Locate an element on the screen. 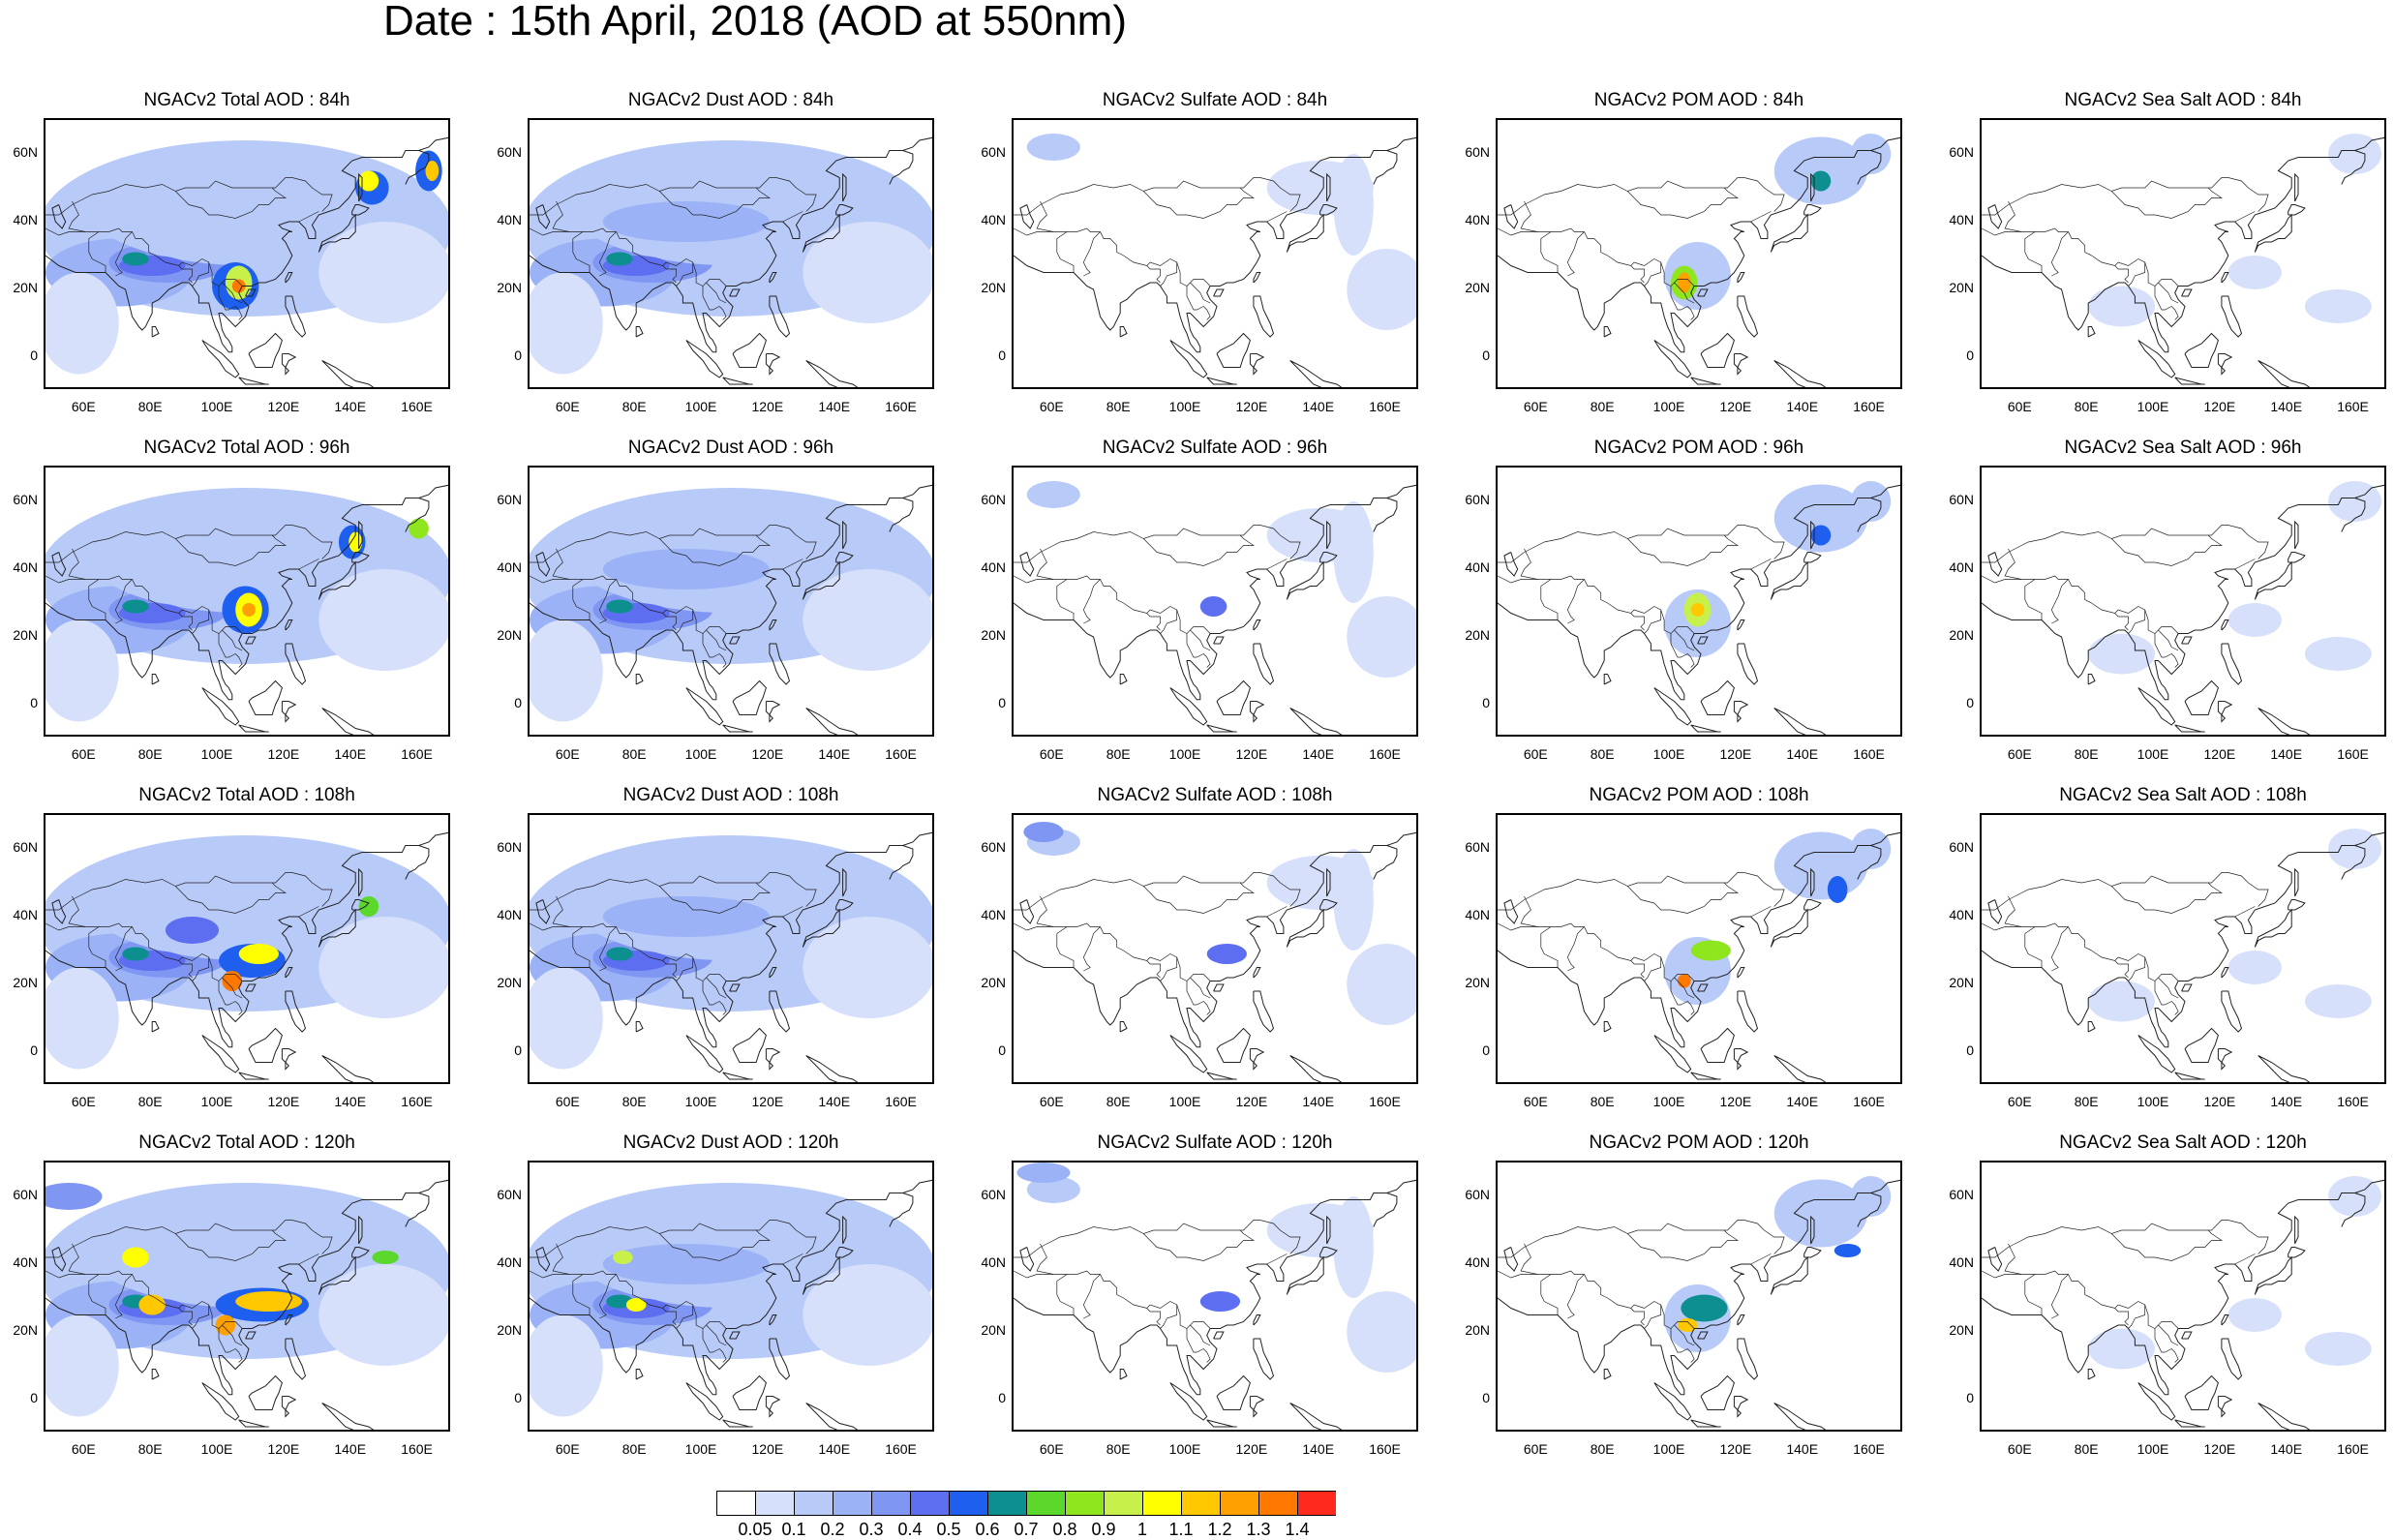 The height and width of the screenshot is (1540, 2394). panel-title: NGACv2 Dust AOD : 84h is located at coordinates (731, 100).